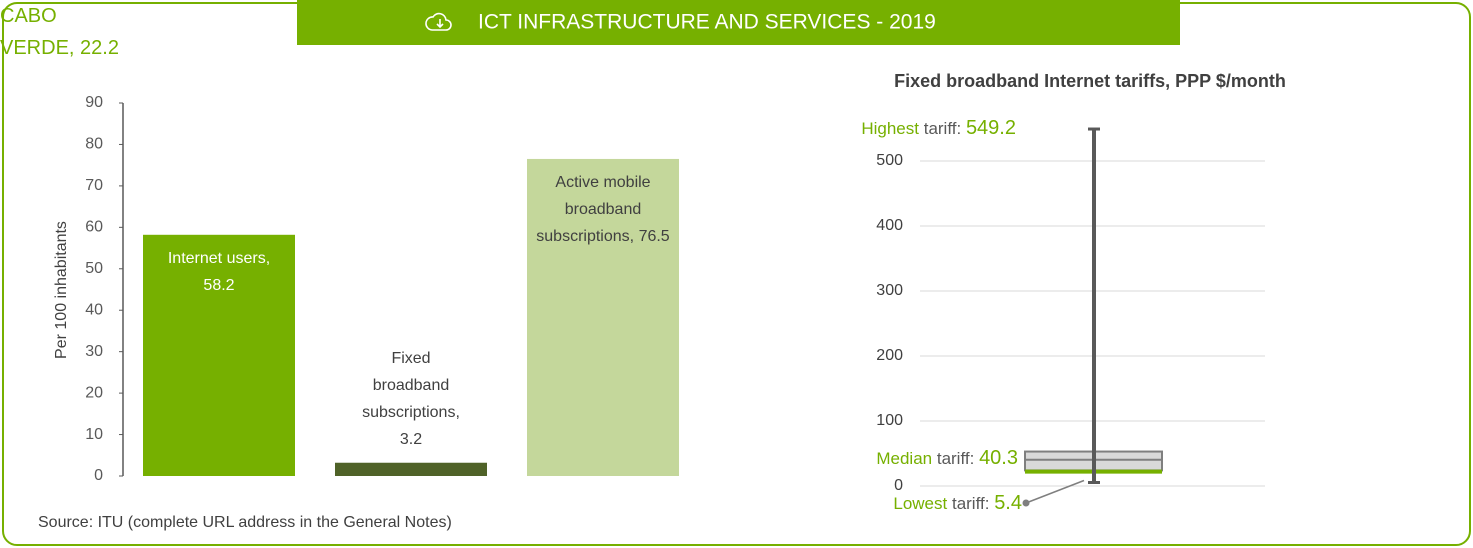 The width and height of the screenshot is (1473, 548). Describe the element at coordinates (94, 434) in the screenshot. I see `y-tick-label: 10` at that location.